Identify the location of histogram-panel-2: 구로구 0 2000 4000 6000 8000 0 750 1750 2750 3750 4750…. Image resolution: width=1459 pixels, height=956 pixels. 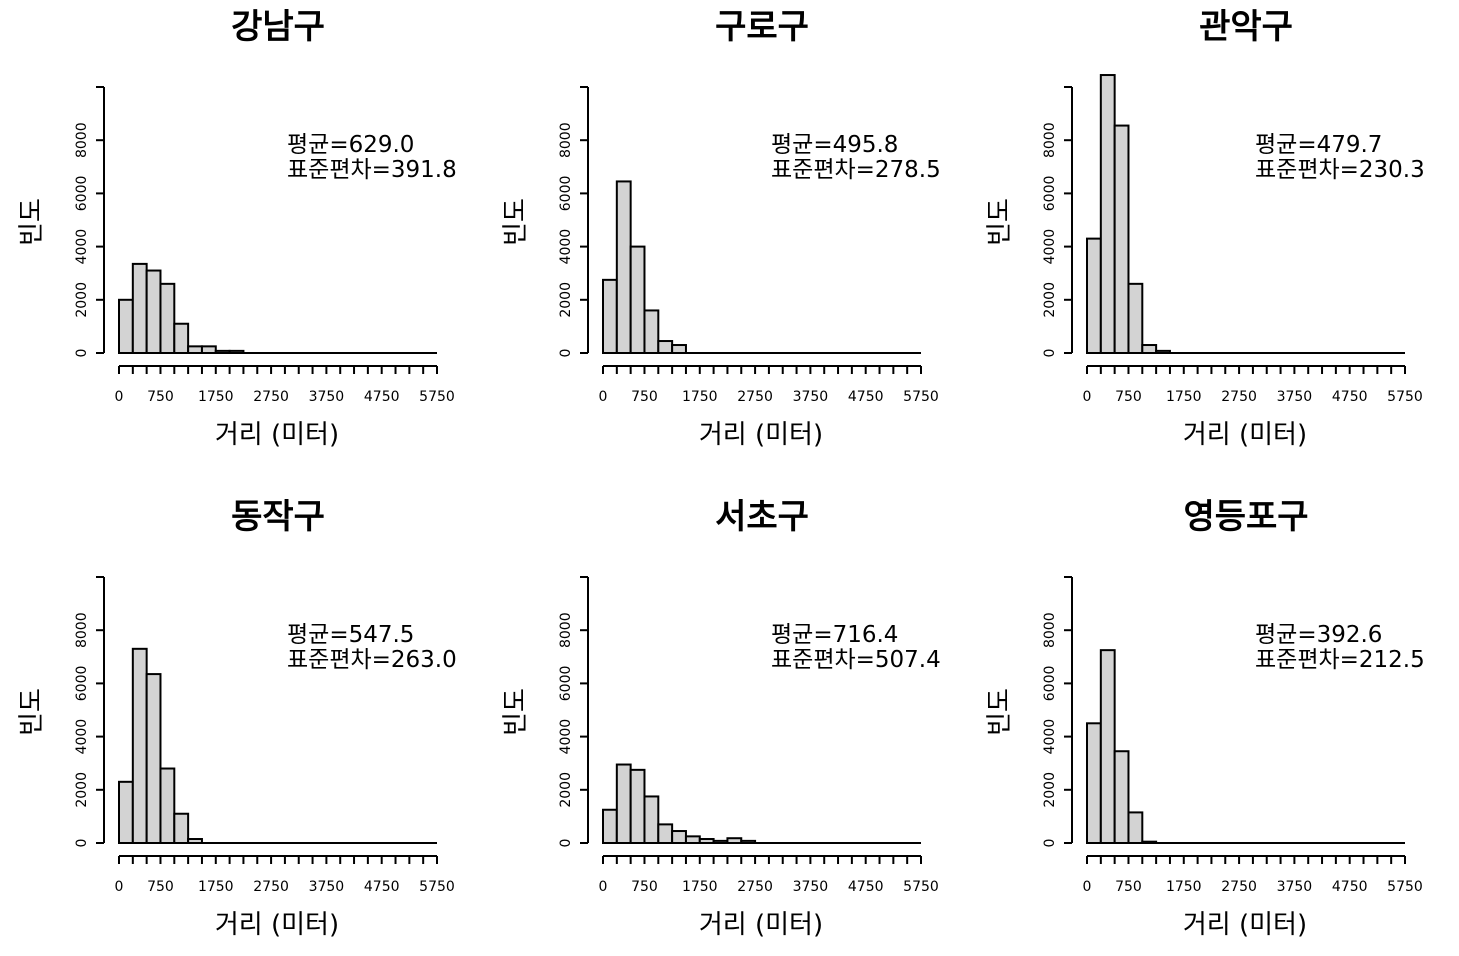
(721, 228).